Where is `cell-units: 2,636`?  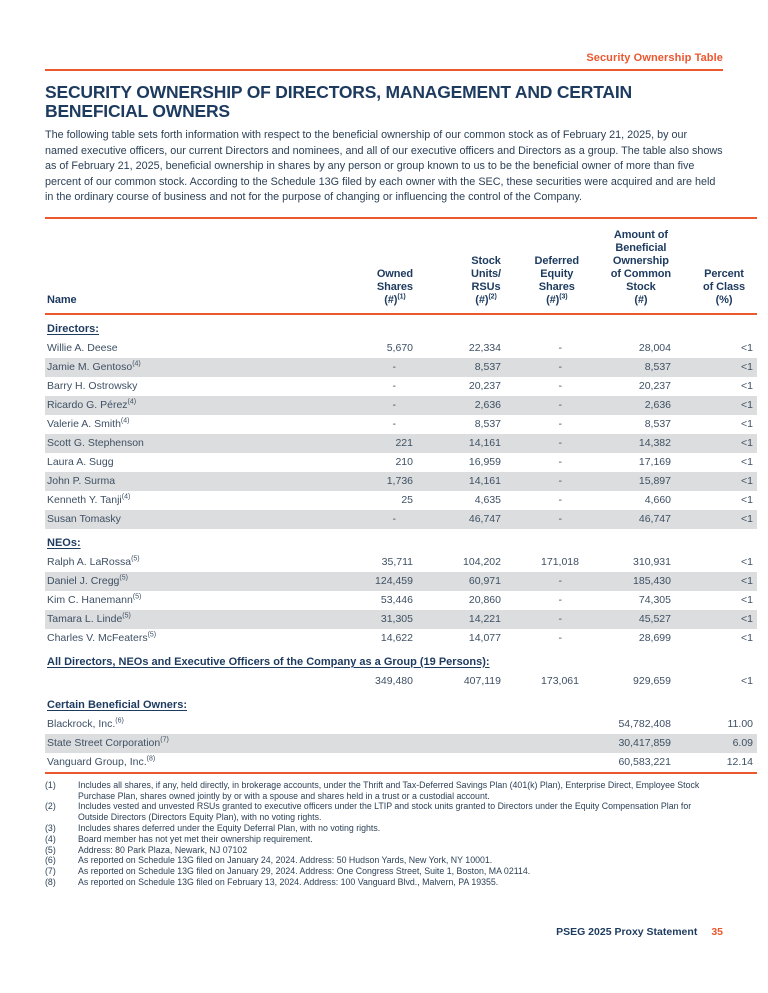 cell-units: 2,636 is located at coordinates (461, 405).